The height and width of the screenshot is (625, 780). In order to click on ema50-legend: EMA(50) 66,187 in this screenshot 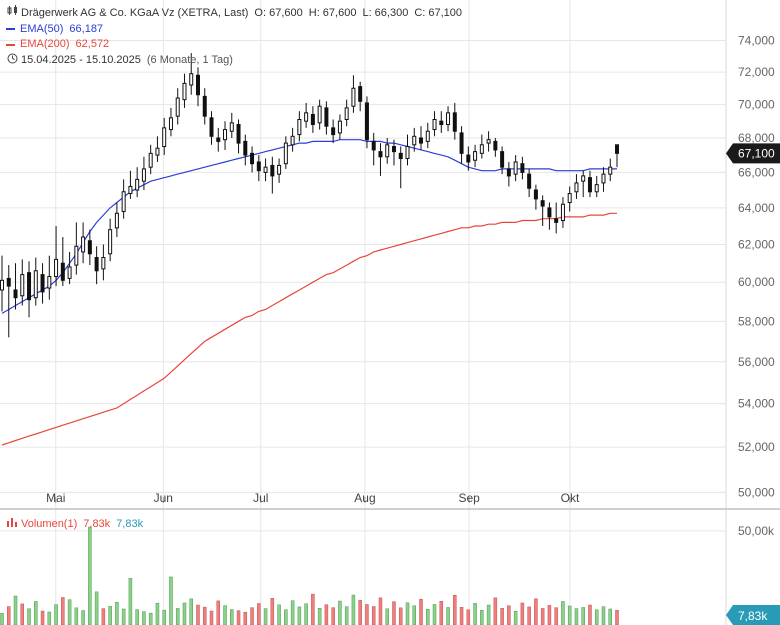, I will do `click(234, 30)`.